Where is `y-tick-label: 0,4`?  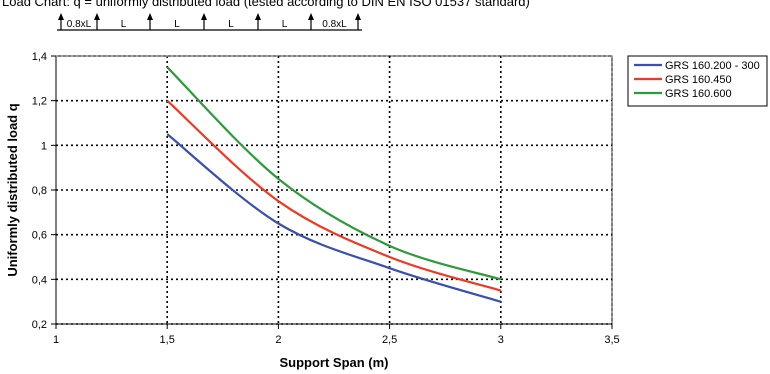 y-tick-label: 0,4 is located at coordinates (39, 280).